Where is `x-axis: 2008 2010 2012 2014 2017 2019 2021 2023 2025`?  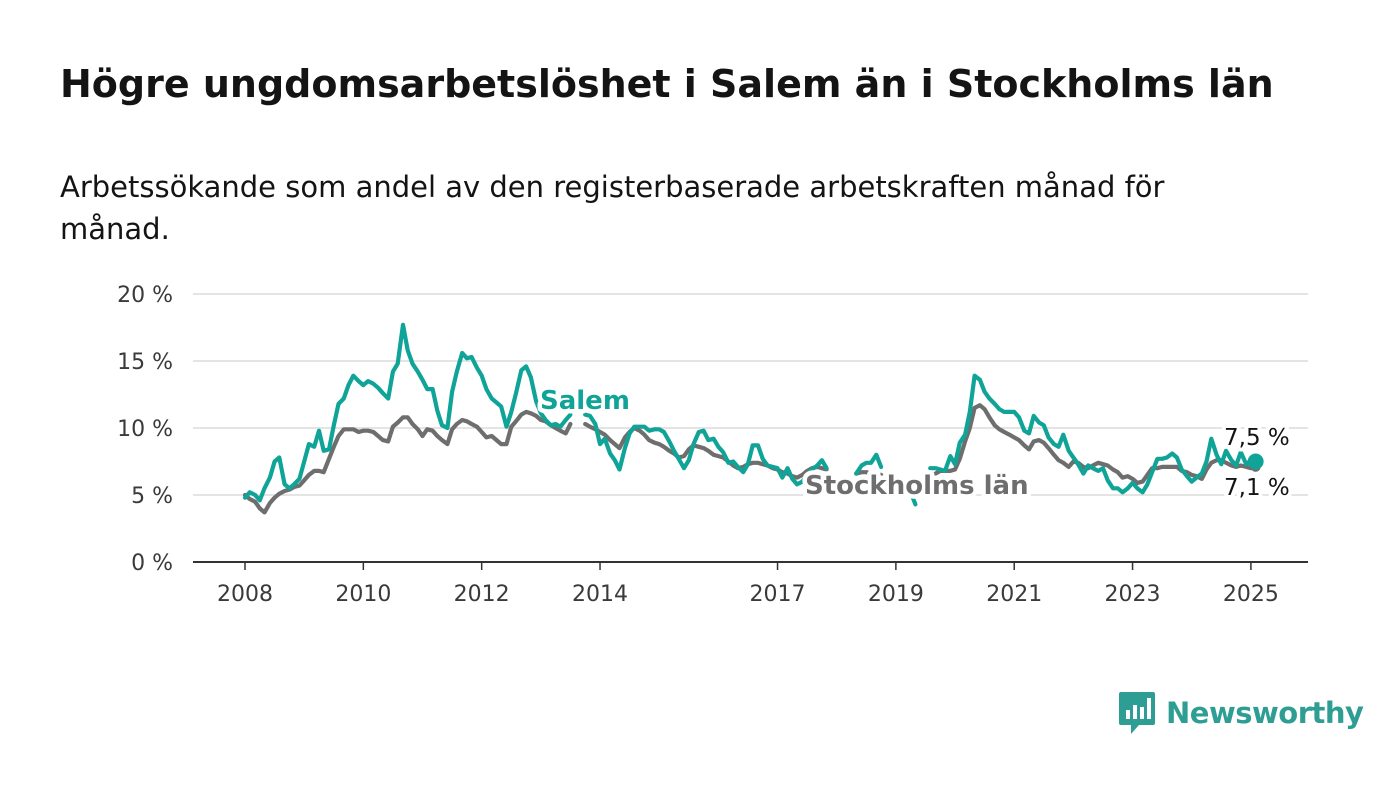
x-axis: 2008 2010 2012 2014 2017 2019 2021 2023 2025 is located at coordinates (748, 584).